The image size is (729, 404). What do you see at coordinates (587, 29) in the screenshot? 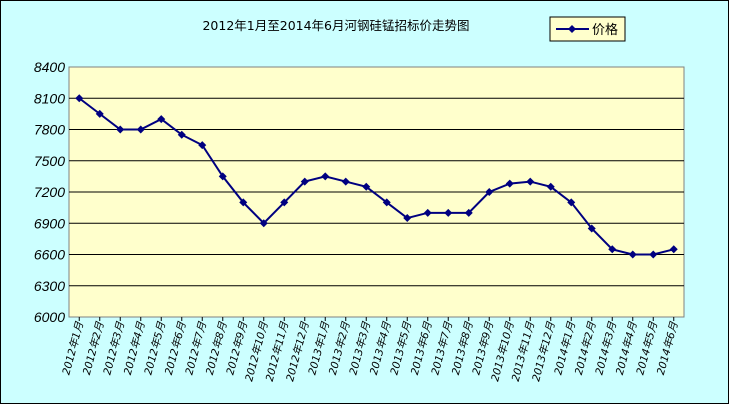
I see `legend: 价格` at bounding box center [587, 29].